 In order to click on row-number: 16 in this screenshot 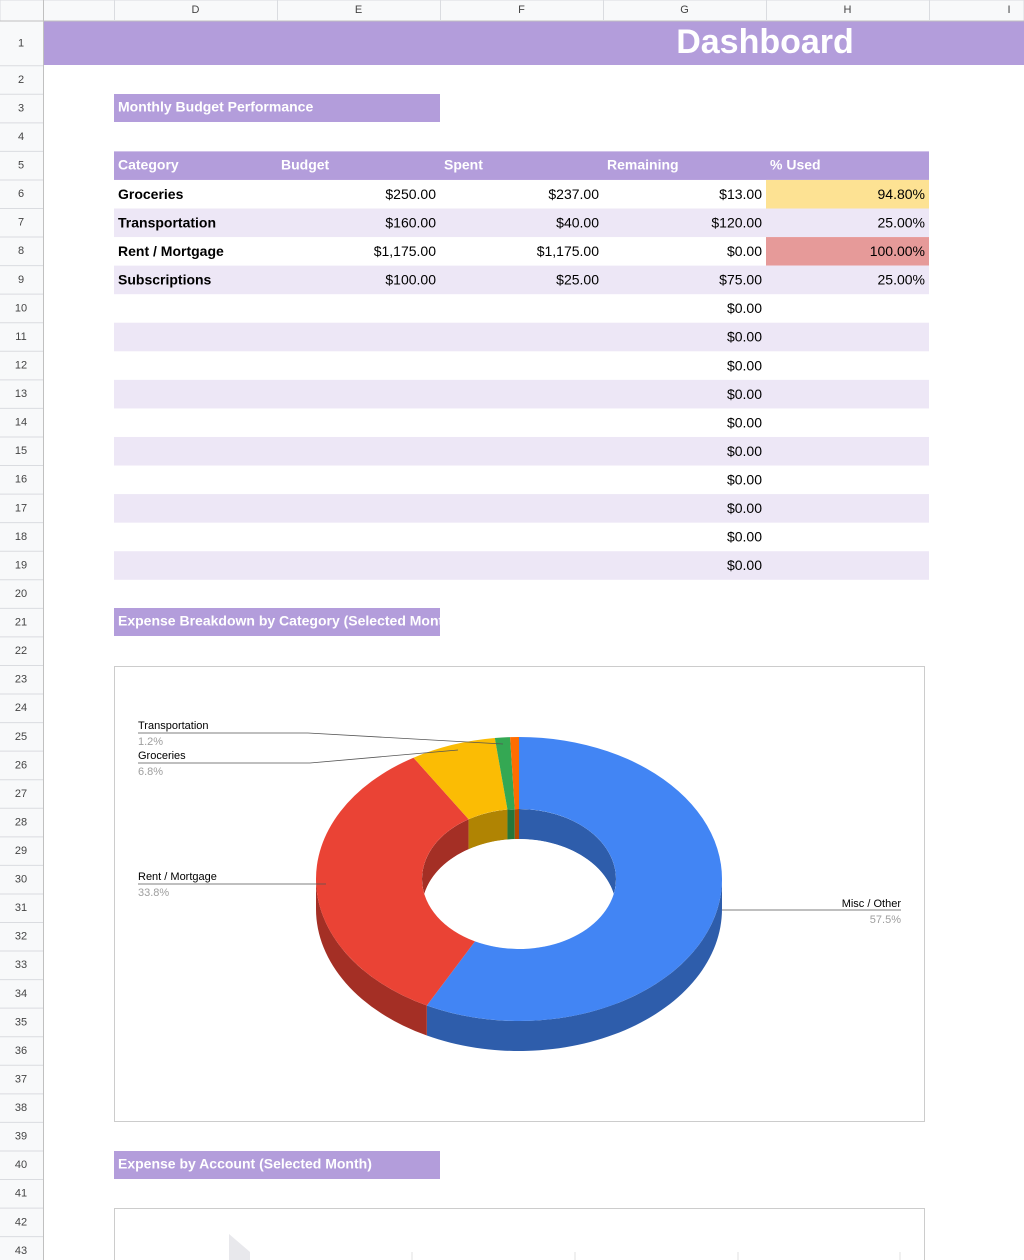, I will do `click(21, 480)`.